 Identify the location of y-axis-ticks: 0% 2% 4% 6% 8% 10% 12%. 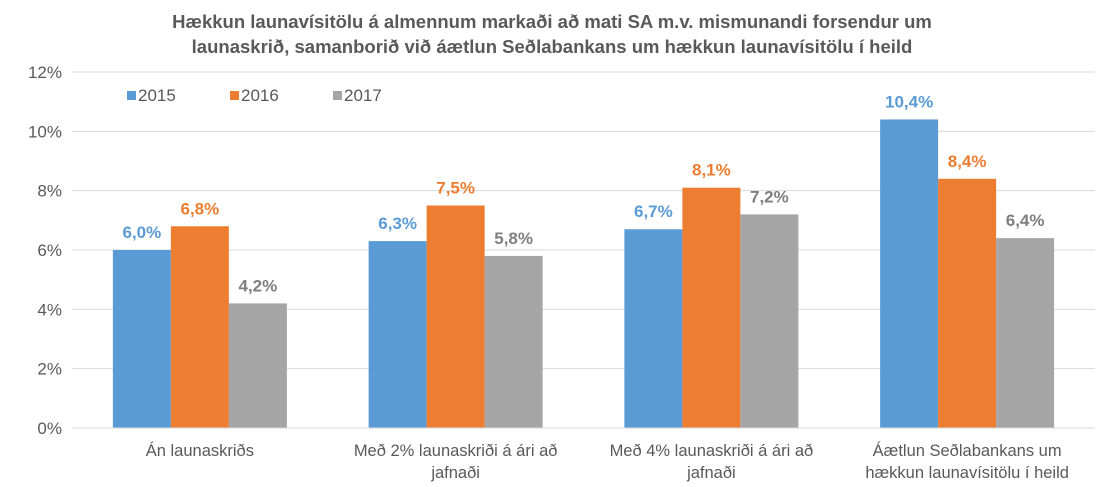
(45, 250).